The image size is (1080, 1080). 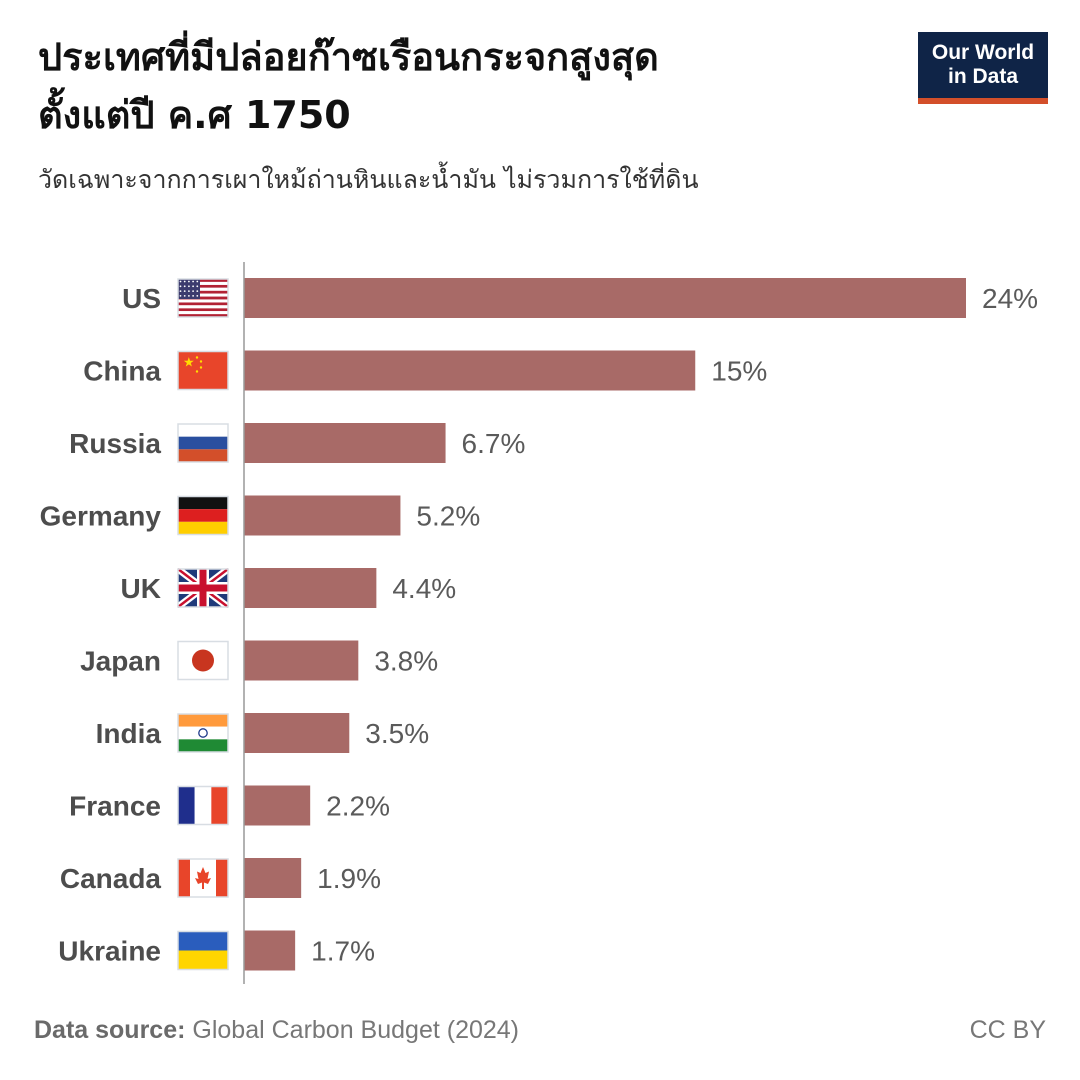 What do you see at coordinates (115, 443) in the screenshot?
I see `category-label: Russia` at bounding box center [115, 443].